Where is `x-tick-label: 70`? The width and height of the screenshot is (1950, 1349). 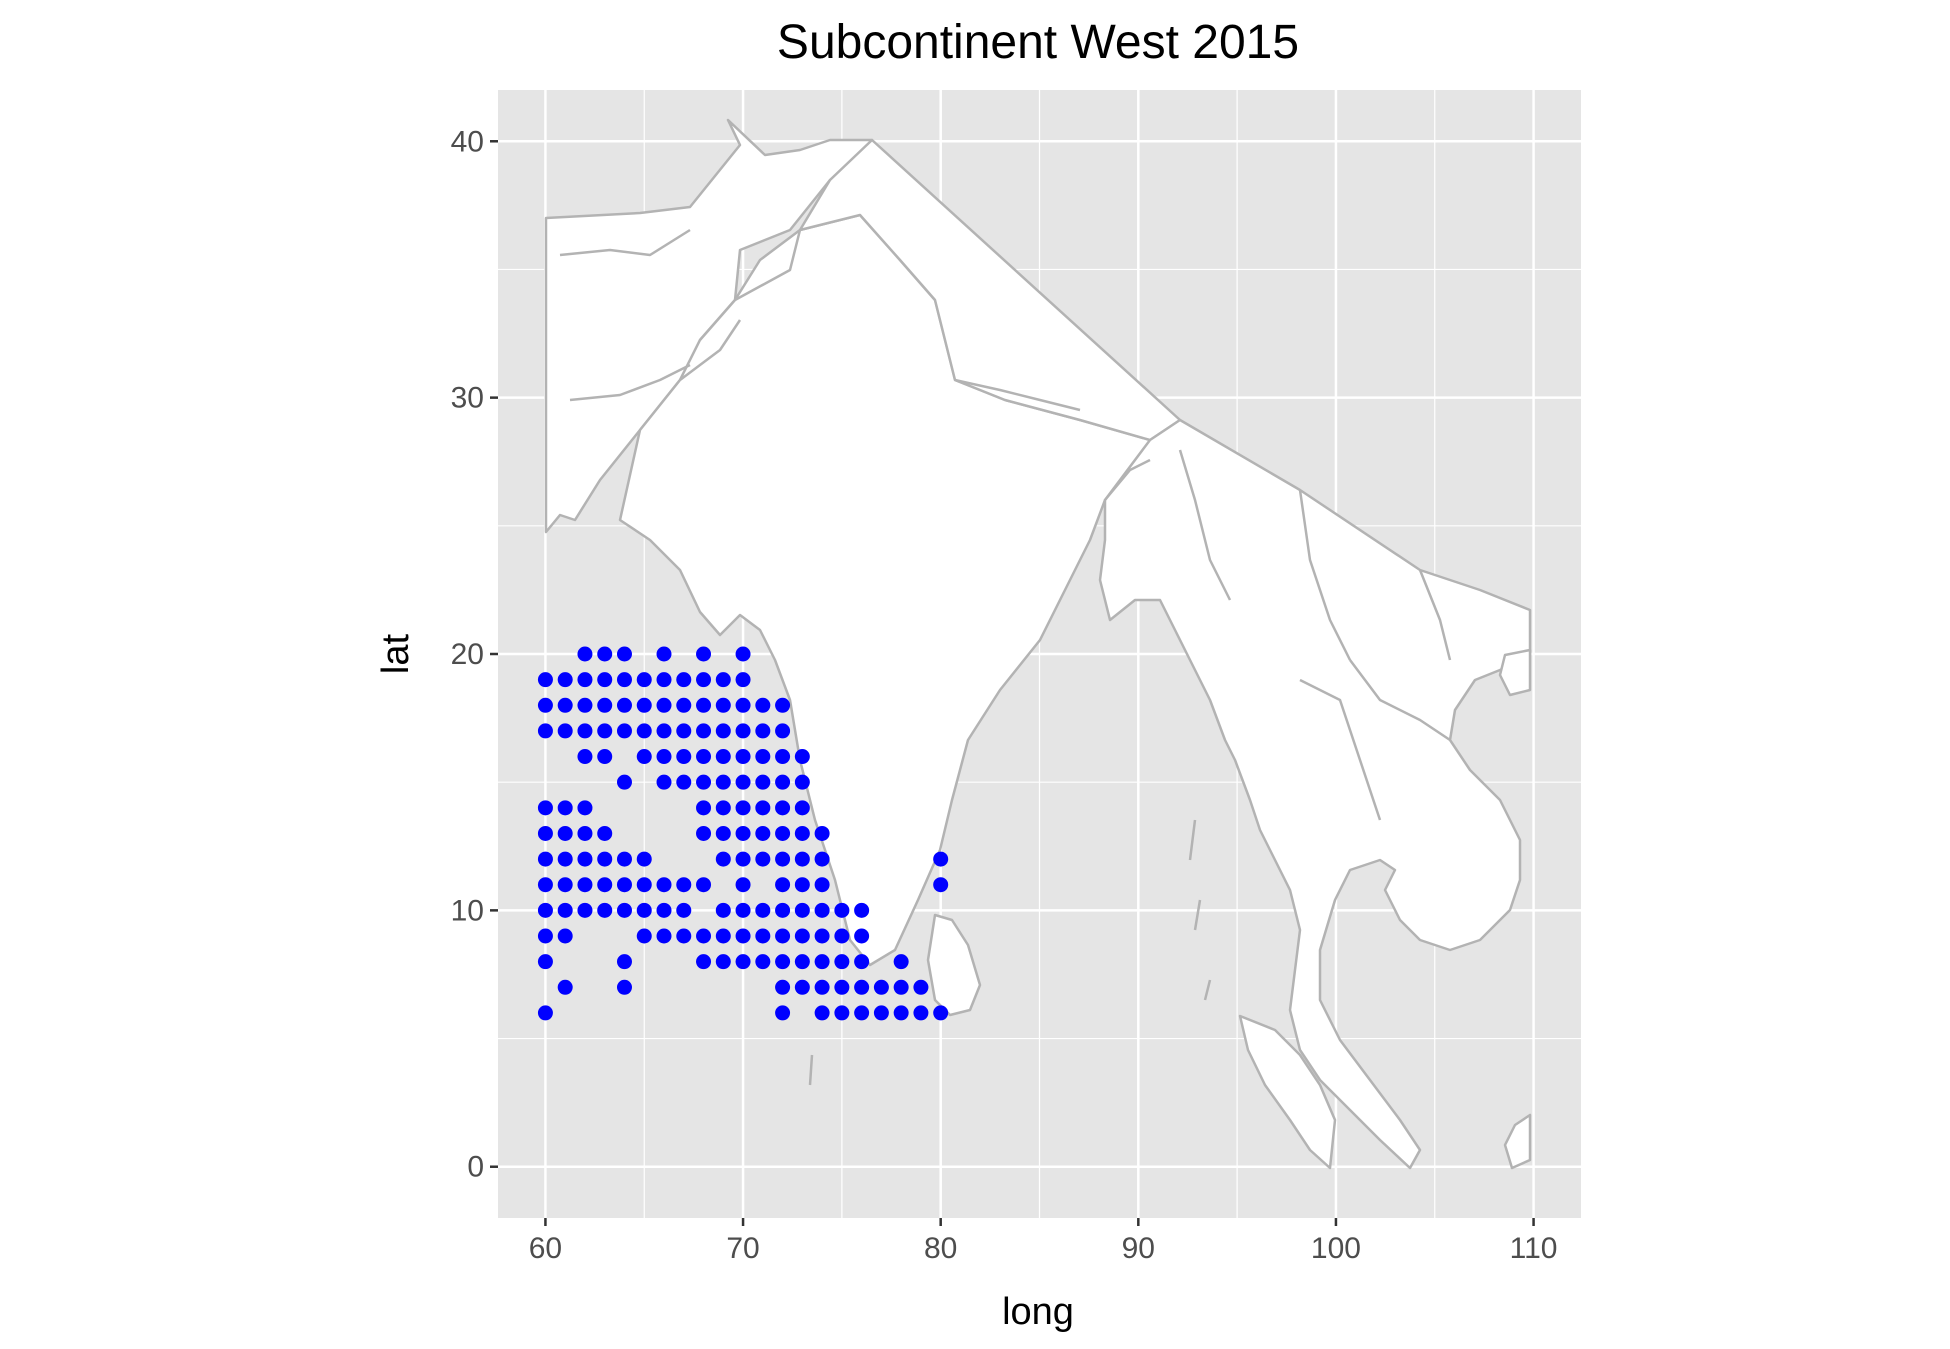
x-tick-label: 70 is located at coordinates (742, 1248).